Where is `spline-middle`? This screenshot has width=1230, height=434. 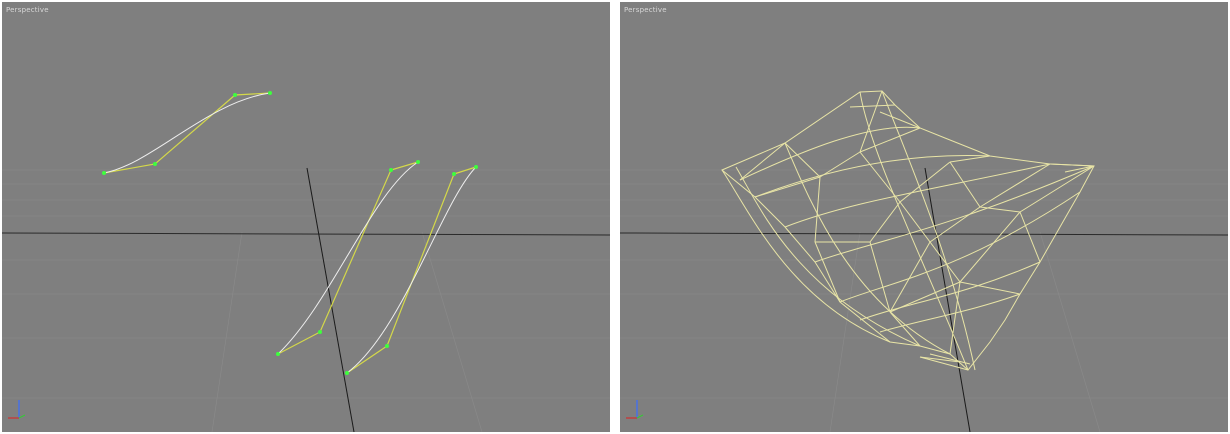 spline-middle is located at coordinates (348, 258).